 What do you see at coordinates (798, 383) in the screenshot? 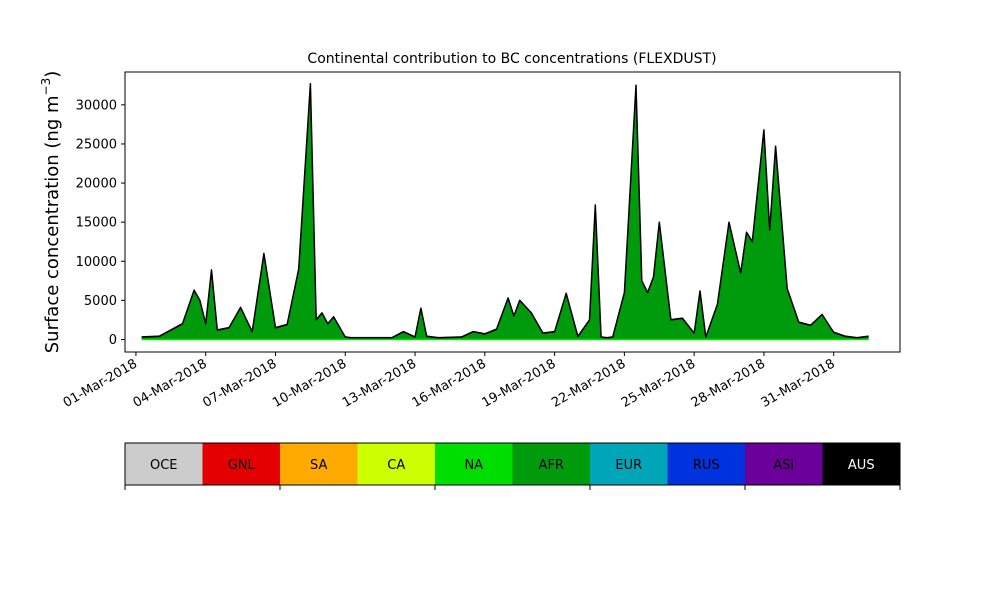
I see `x-tick-label: 31-Mar-2018` at bounding box center [798, 383].